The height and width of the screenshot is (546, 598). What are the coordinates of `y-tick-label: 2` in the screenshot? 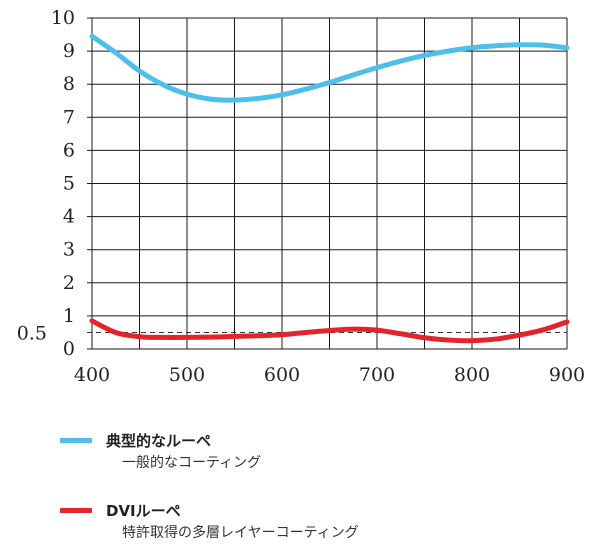 It's located at (69, 283).